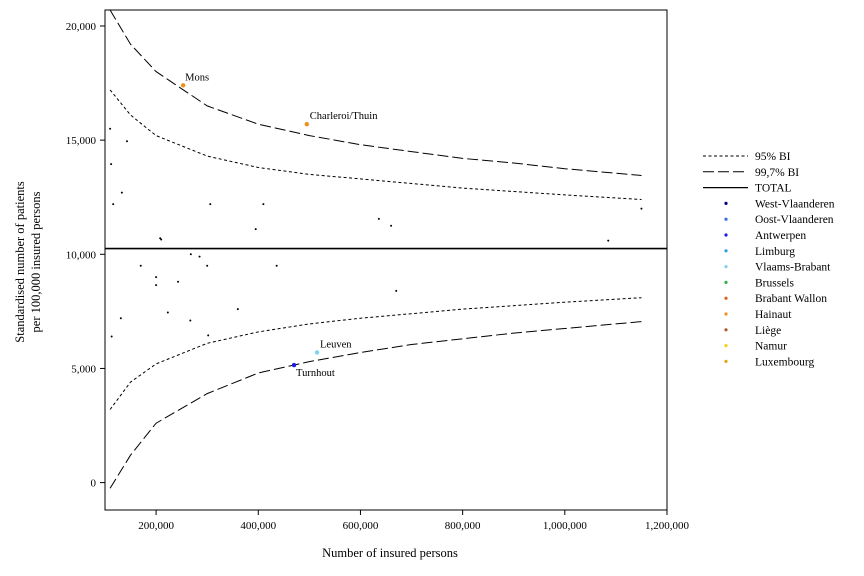 The width and height of the screenshot is (864, 576). What do you see at coordinates (775, 252) in the screenshot?
I see `legend-label: Limburg` at bounding box center [775, 252].